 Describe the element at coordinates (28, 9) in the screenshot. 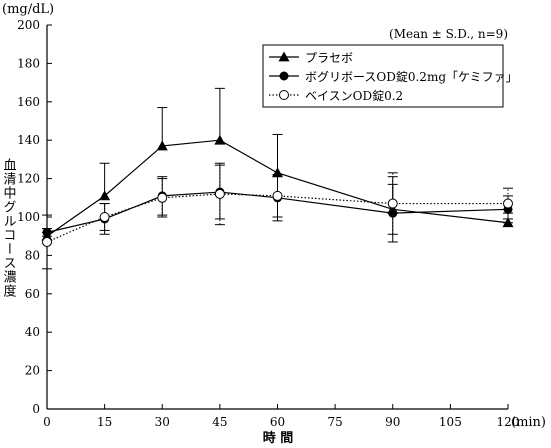

I see `y-axis-unit: (mg/dL)` at that location.